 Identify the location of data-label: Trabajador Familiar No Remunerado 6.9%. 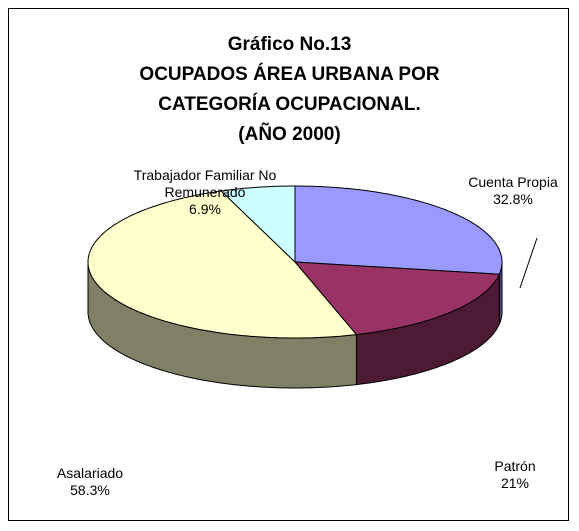
(205, 192).